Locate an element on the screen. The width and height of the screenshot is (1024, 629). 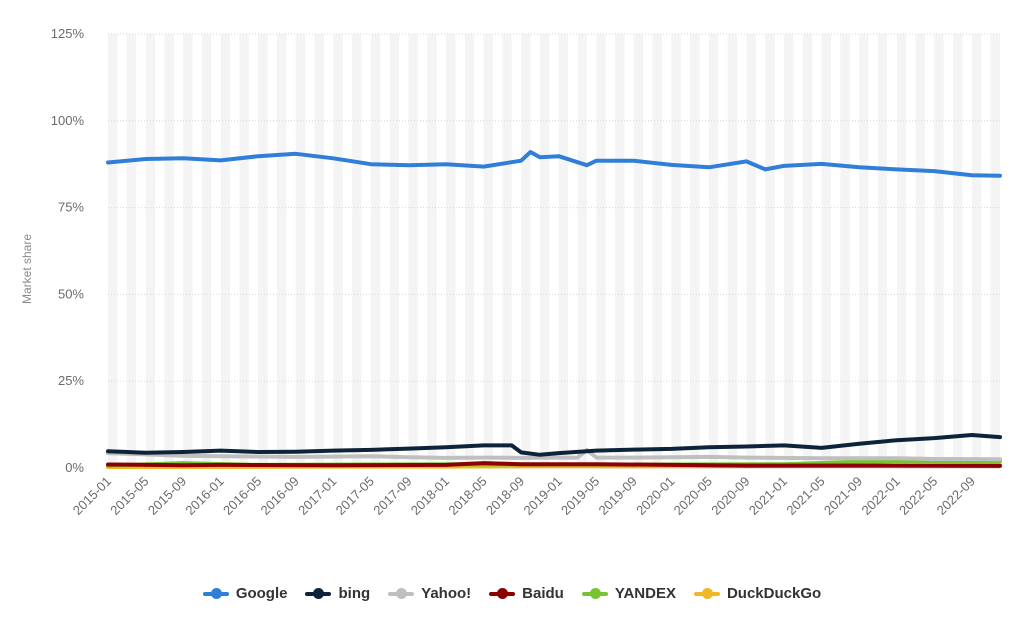
y-tick-label: 25% is located at coordinates (71, 380).